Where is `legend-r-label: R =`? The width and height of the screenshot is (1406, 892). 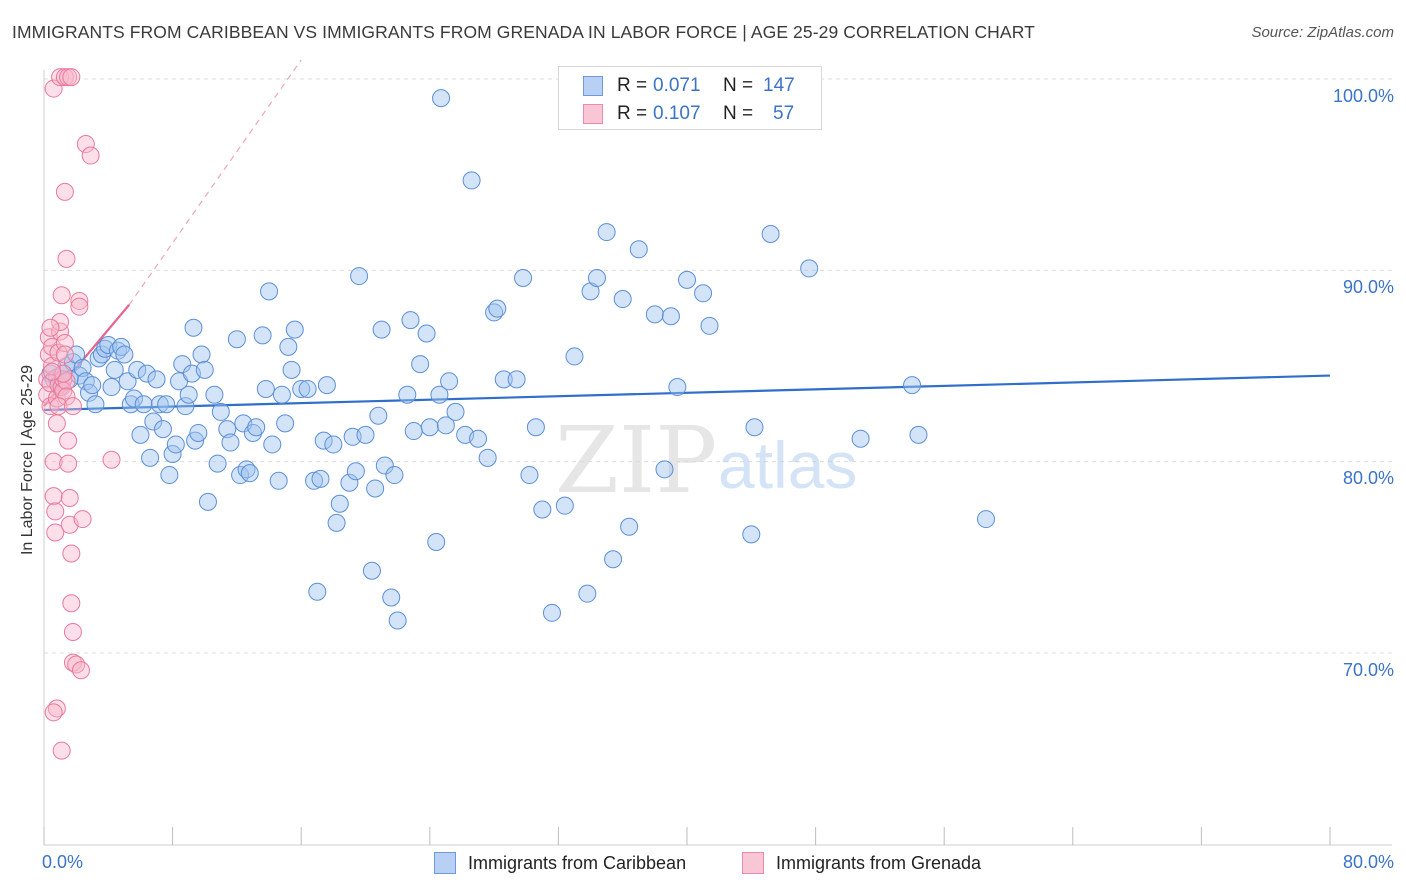
legend-r-label: R = is located at coordinates (632, 113).